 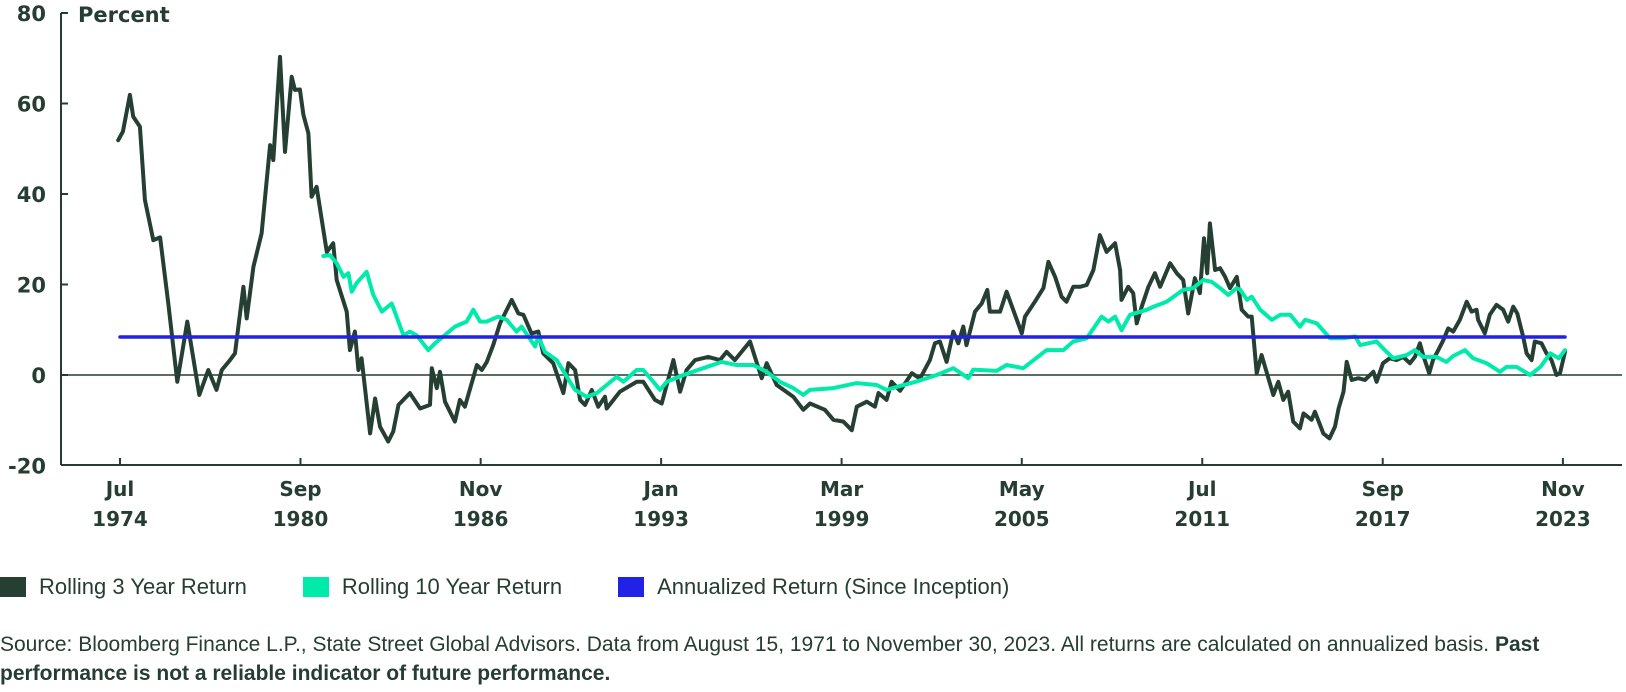 What do you see at coordinates (301, 519) in the screenshot?
I see `x-tick-year: 1980` at bounding box center [301, 519].